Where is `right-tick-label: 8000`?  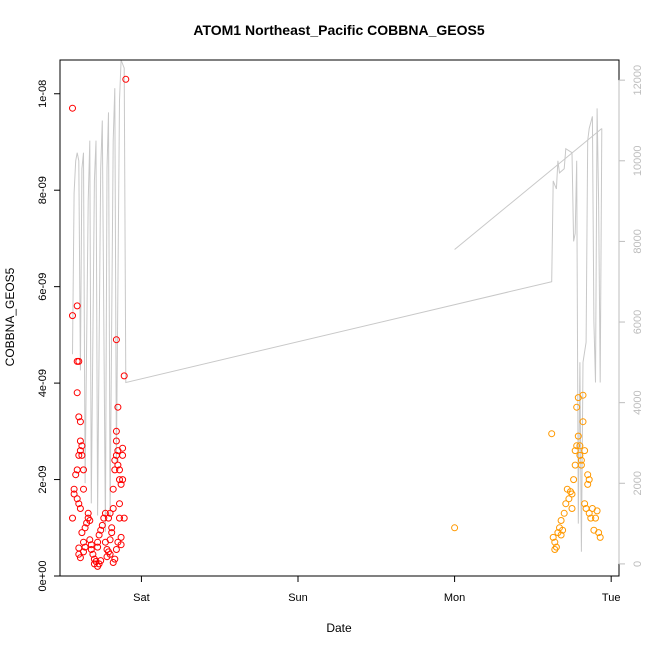 right-tick-label: 8000 is located at coordinates (638, 241).